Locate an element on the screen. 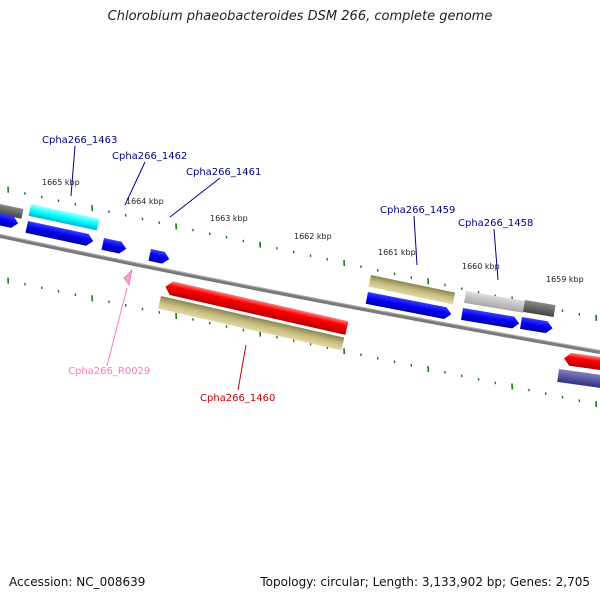 The height and width of the screenshot is (600, 600). label-cpha266-1459: Cpha266_1459 is located at coordinates (417, 210).